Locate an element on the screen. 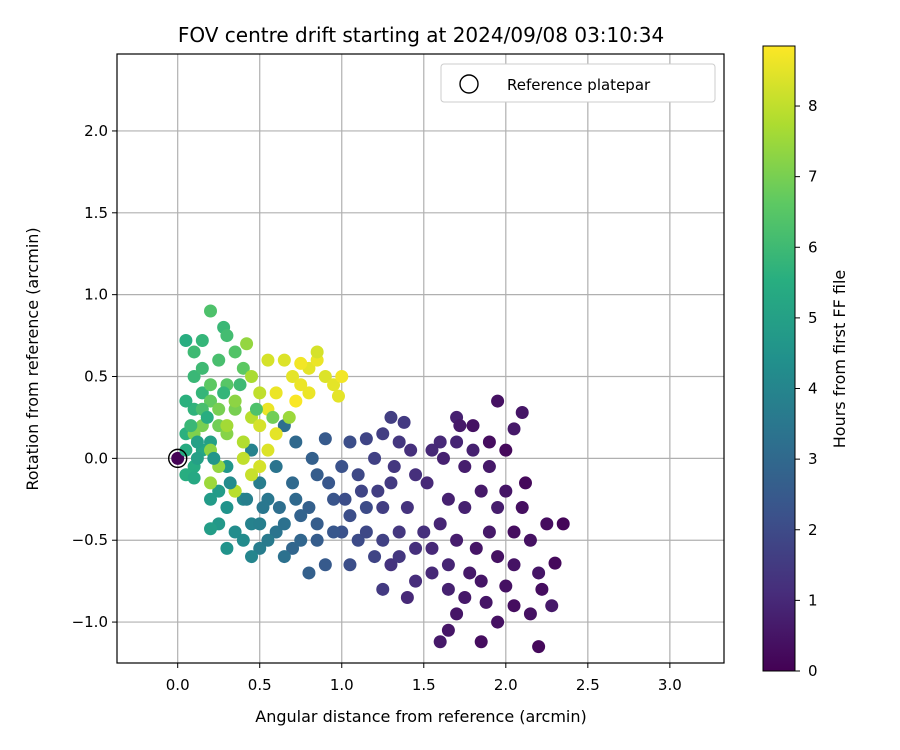 This screenshot has height=750, width=900. colorbar-ticks: 0 1 2 3 4 5 6 7 8 is located at coordinates (806, 388).